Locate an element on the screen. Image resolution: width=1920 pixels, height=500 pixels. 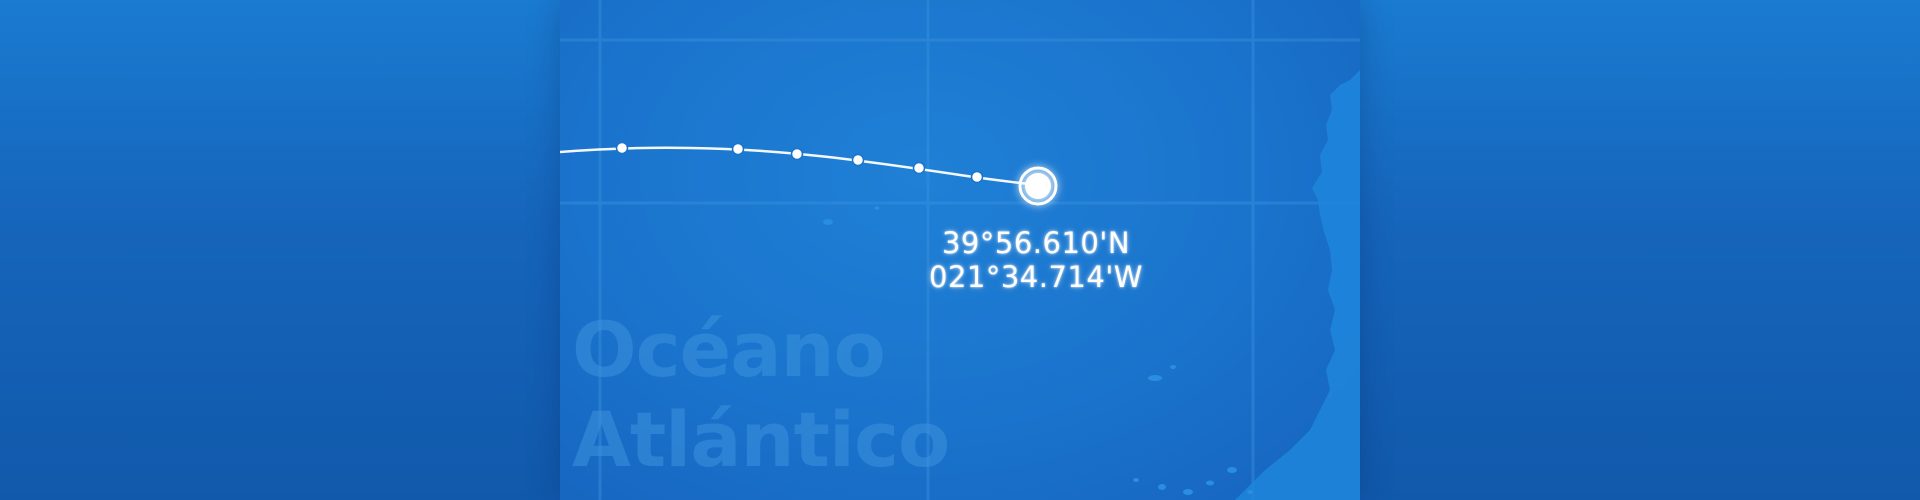
latitude-readout: 39°56.610'N is located at coordinates (1036, 243).